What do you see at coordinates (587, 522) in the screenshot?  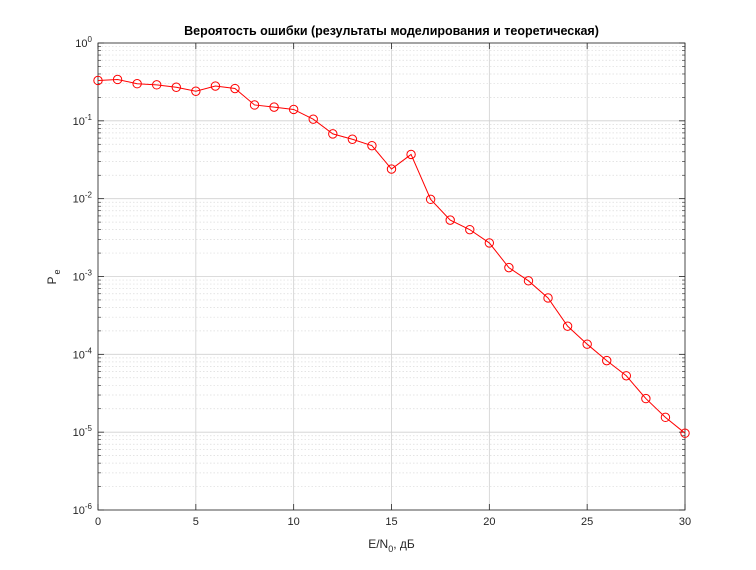 I see `x-tick-label: 25` at bounding box center [587, 522].